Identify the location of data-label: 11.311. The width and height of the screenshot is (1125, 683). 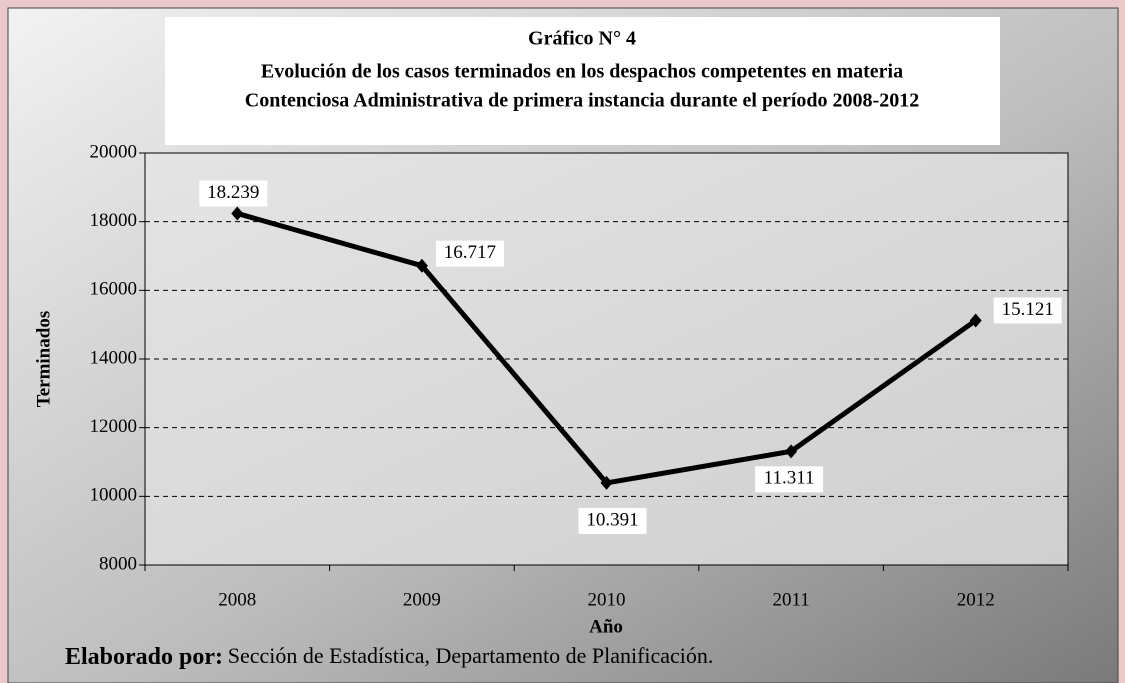
(789, 478).